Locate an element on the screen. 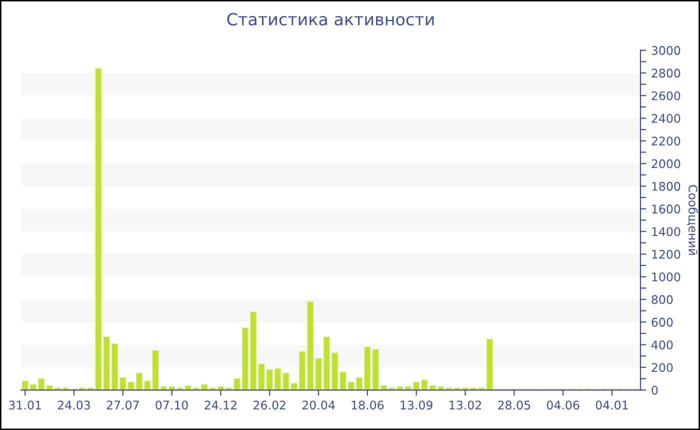 Image resolution: width=700 pixels, height=430 pixels. y-tick-label: 2400 is located at coordinates (666, 118).